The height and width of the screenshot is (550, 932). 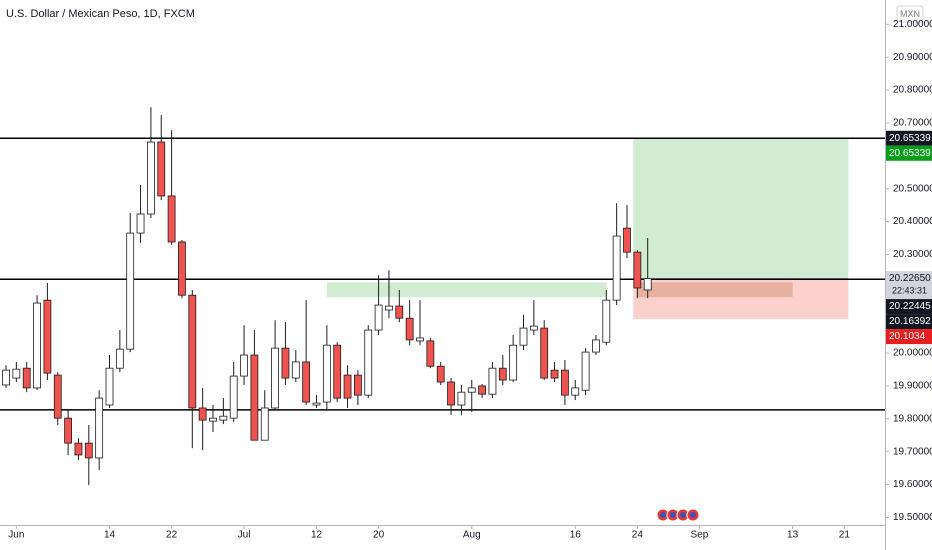 I want to click on price-label: 20.22445, so click(x=910, y=306).